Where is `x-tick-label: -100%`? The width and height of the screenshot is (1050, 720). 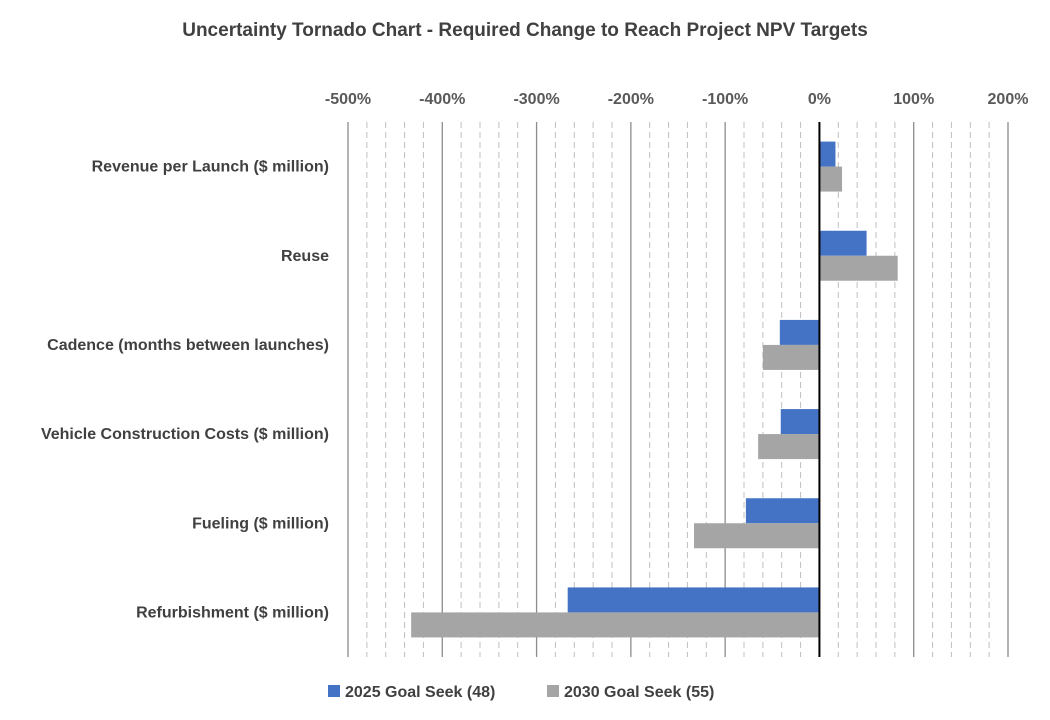
x-tick-label: -100% is located at coordinates (725, 99).